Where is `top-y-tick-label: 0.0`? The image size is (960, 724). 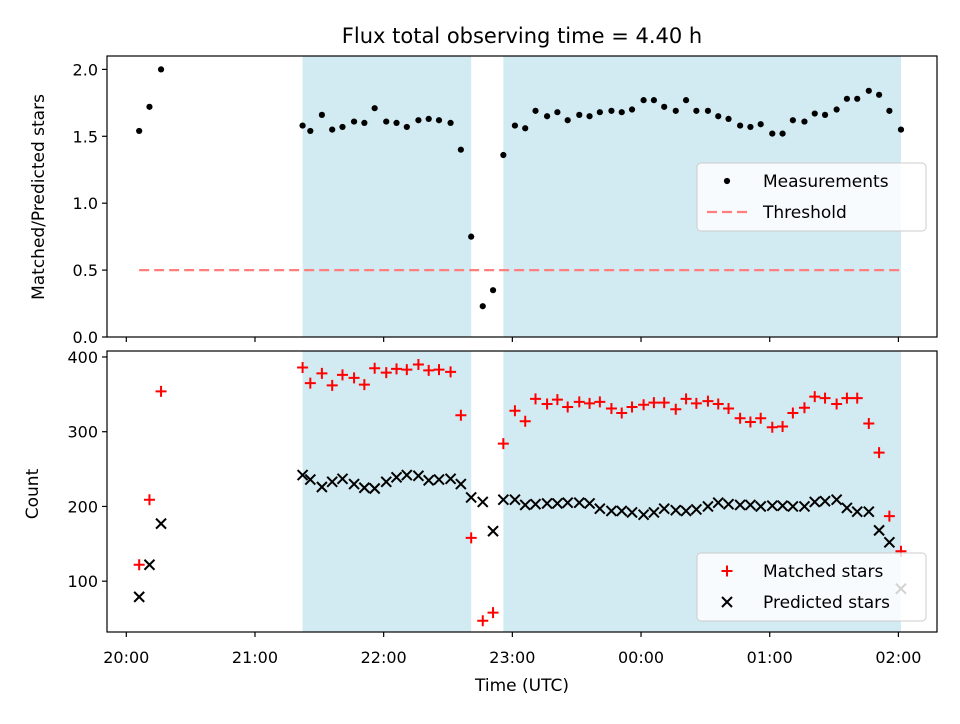 top-y-tick-label: 0.0 is located at coordinates (85, 337).